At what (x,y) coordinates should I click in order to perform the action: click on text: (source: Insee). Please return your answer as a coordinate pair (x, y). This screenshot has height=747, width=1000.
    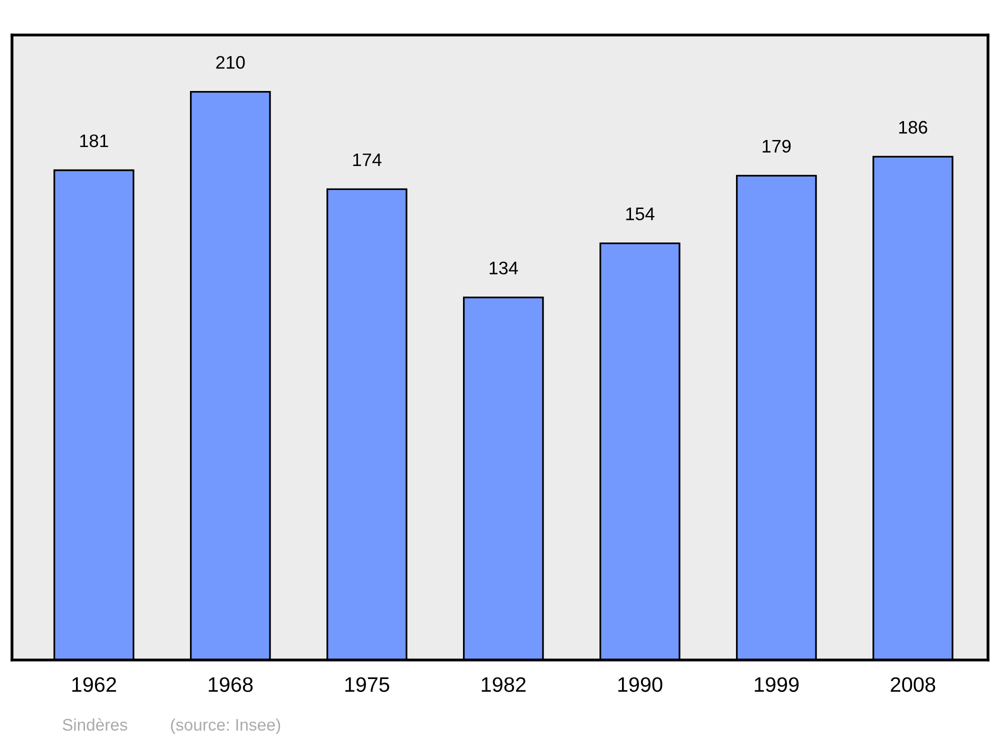
    Looking at the image, I should click on (225, 726).